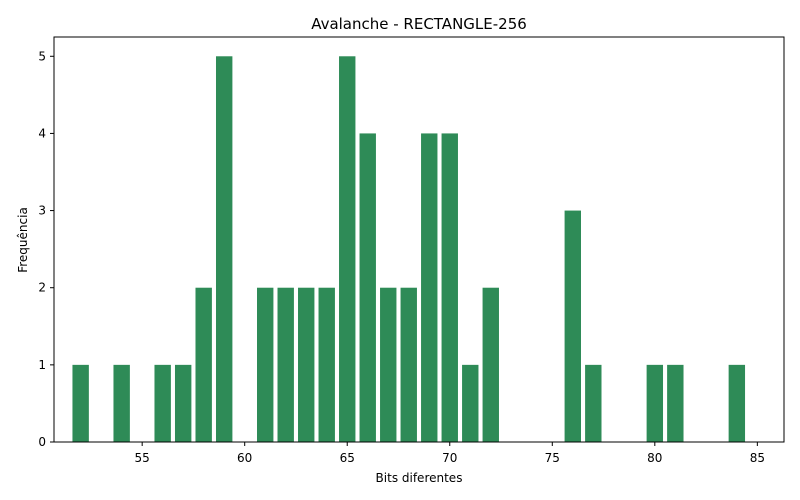  Describe the element at coordinates (42, 133) in the screenshot. I see `y-tick-label: 4` at that location.